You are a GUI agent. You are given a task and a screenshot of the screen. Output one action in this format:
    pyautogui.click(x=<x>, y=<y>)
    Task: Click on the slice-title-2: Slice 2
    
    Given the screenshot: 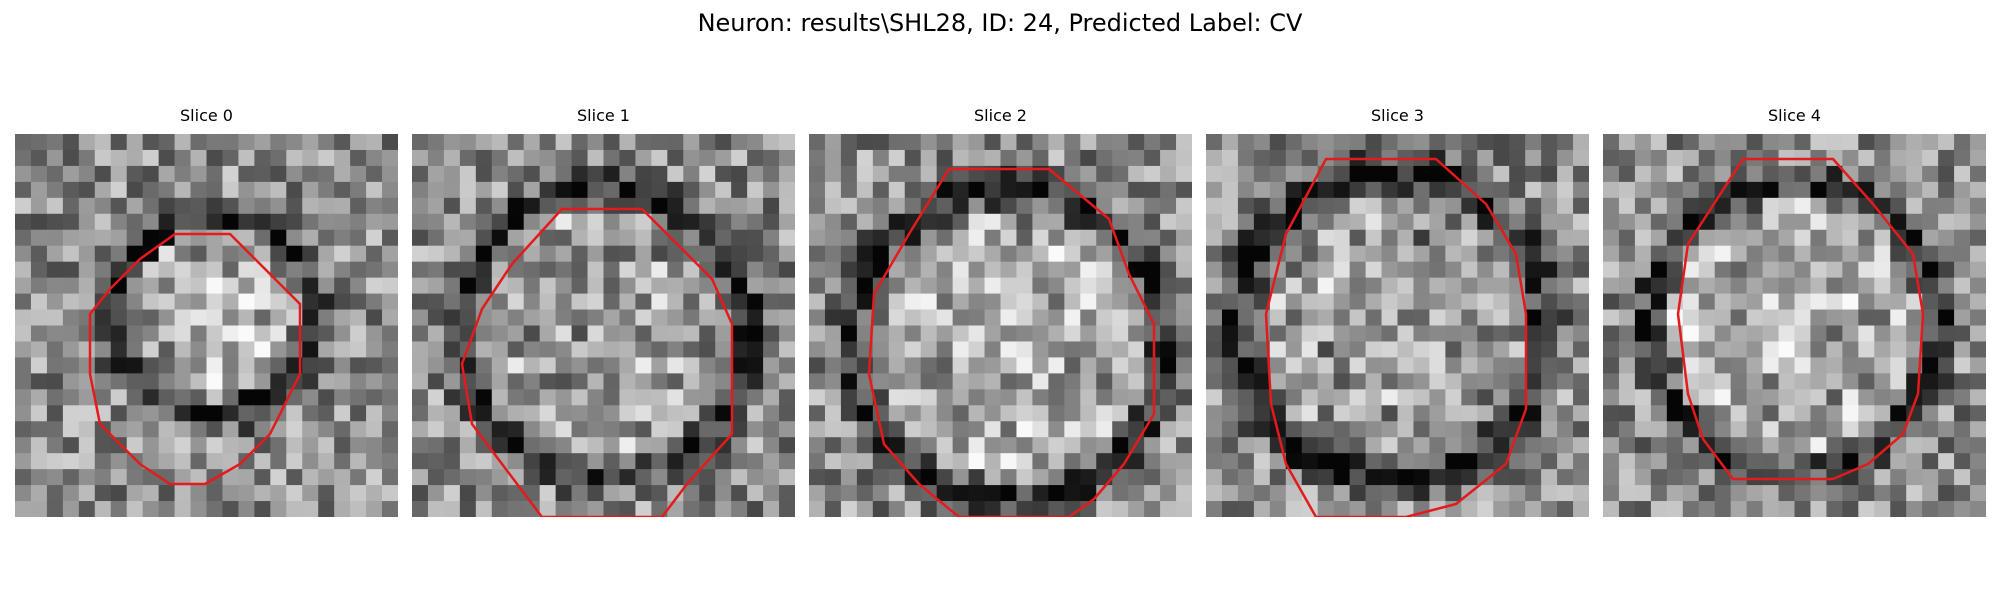 What is the action you would take?
    pyautogui.click(x=1000, y=115)
    